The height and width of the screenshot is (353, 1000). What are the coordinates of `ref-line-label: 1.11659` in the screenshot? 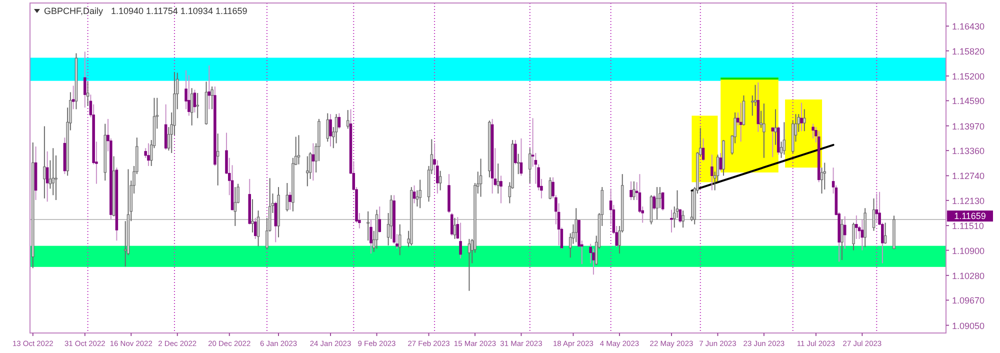 It's located at (970, 216).